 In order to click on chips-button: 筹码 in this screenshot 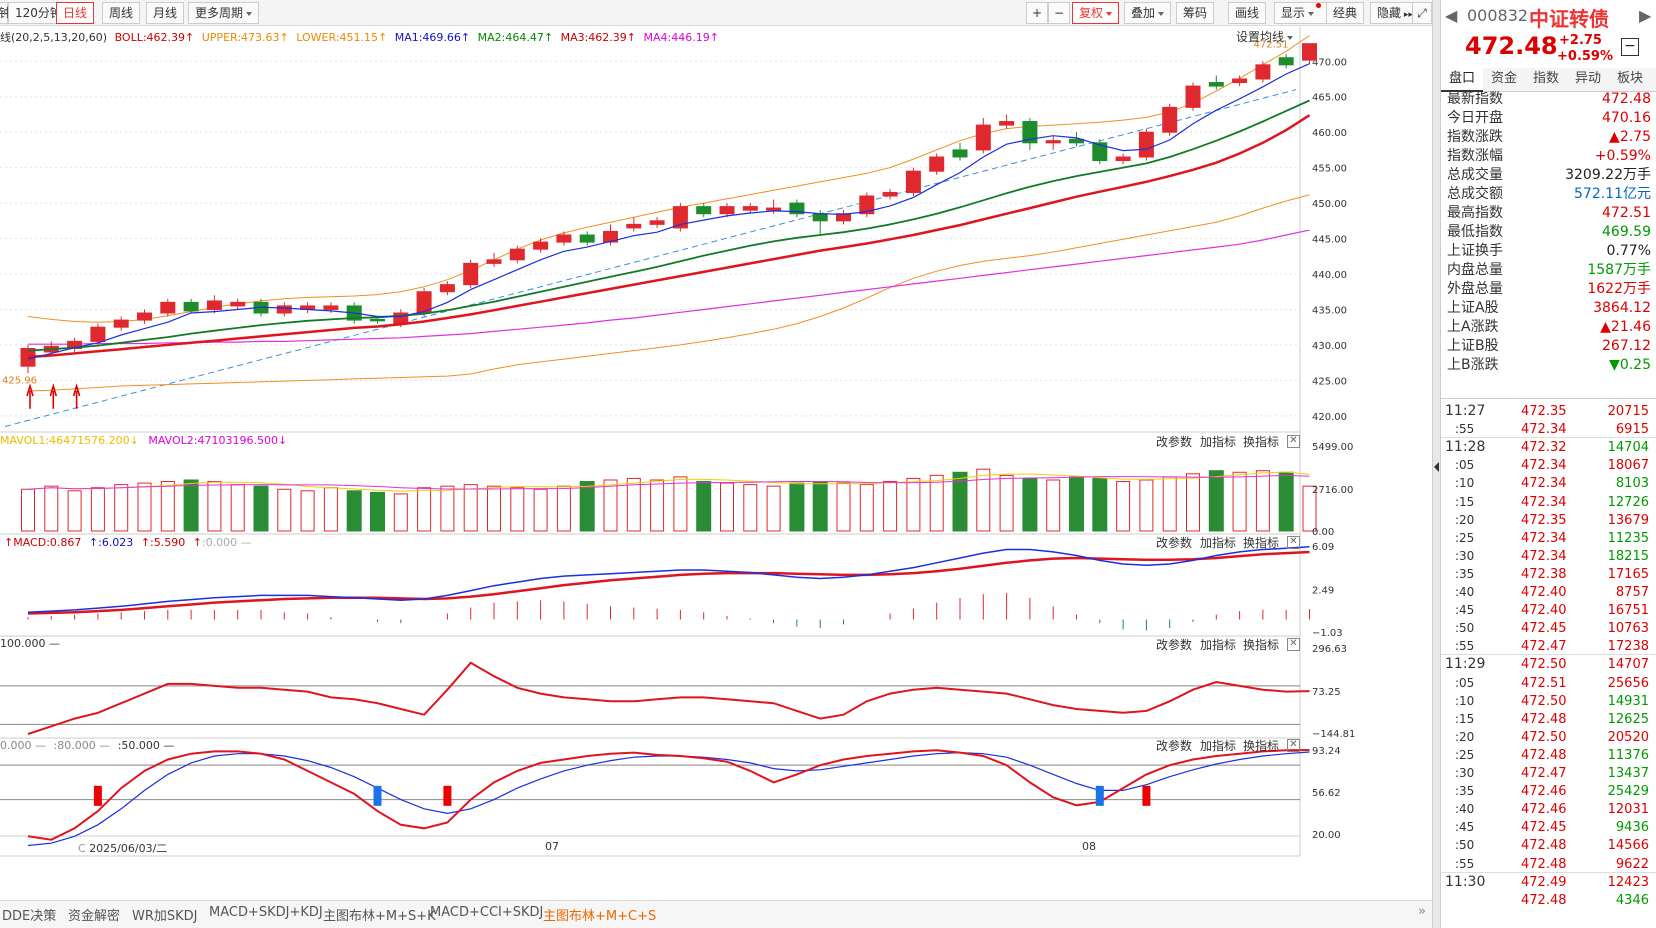, I will do `click(1195, 13)`.